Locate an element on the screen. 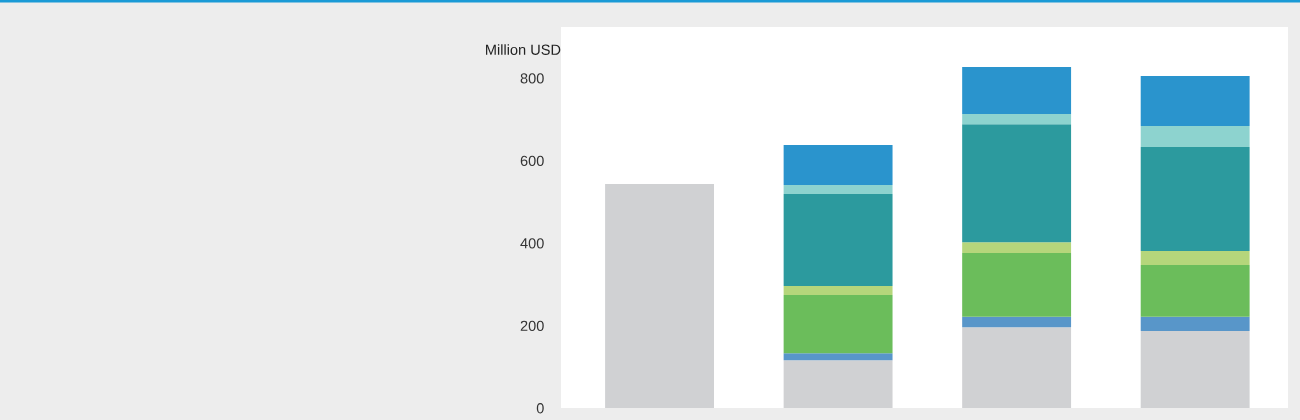 The width and height of the screenshot is (1300, 420). y-tick-label: 800 is located at coordinates (532, 78).